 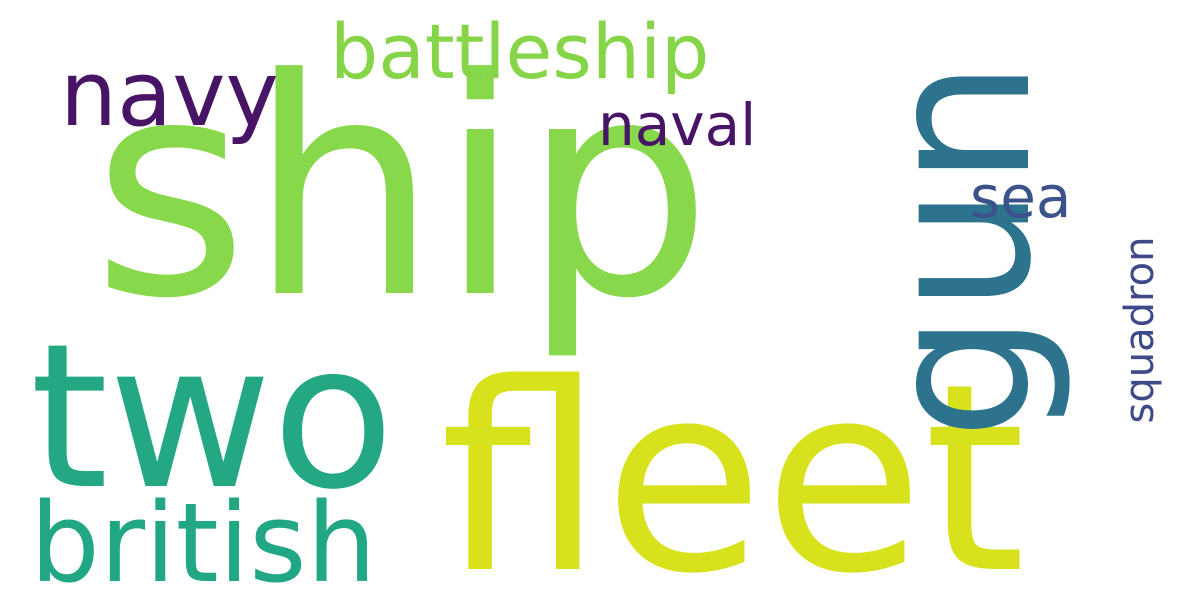 What do you see at coordinates (1140, 330) in the screenshot?
I see `word-squadron: squadron` at bounding box center [1140, 330].